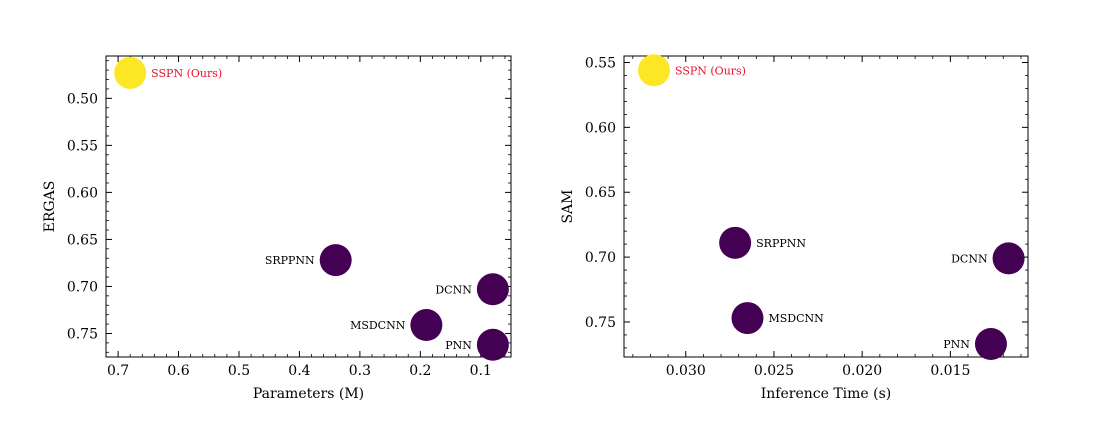 The height and width of the screenshot is (424, 1112). Describe the element at coordinates (774, 371) in the screenshot. I see `x-tick-label: 0.025` at that location.